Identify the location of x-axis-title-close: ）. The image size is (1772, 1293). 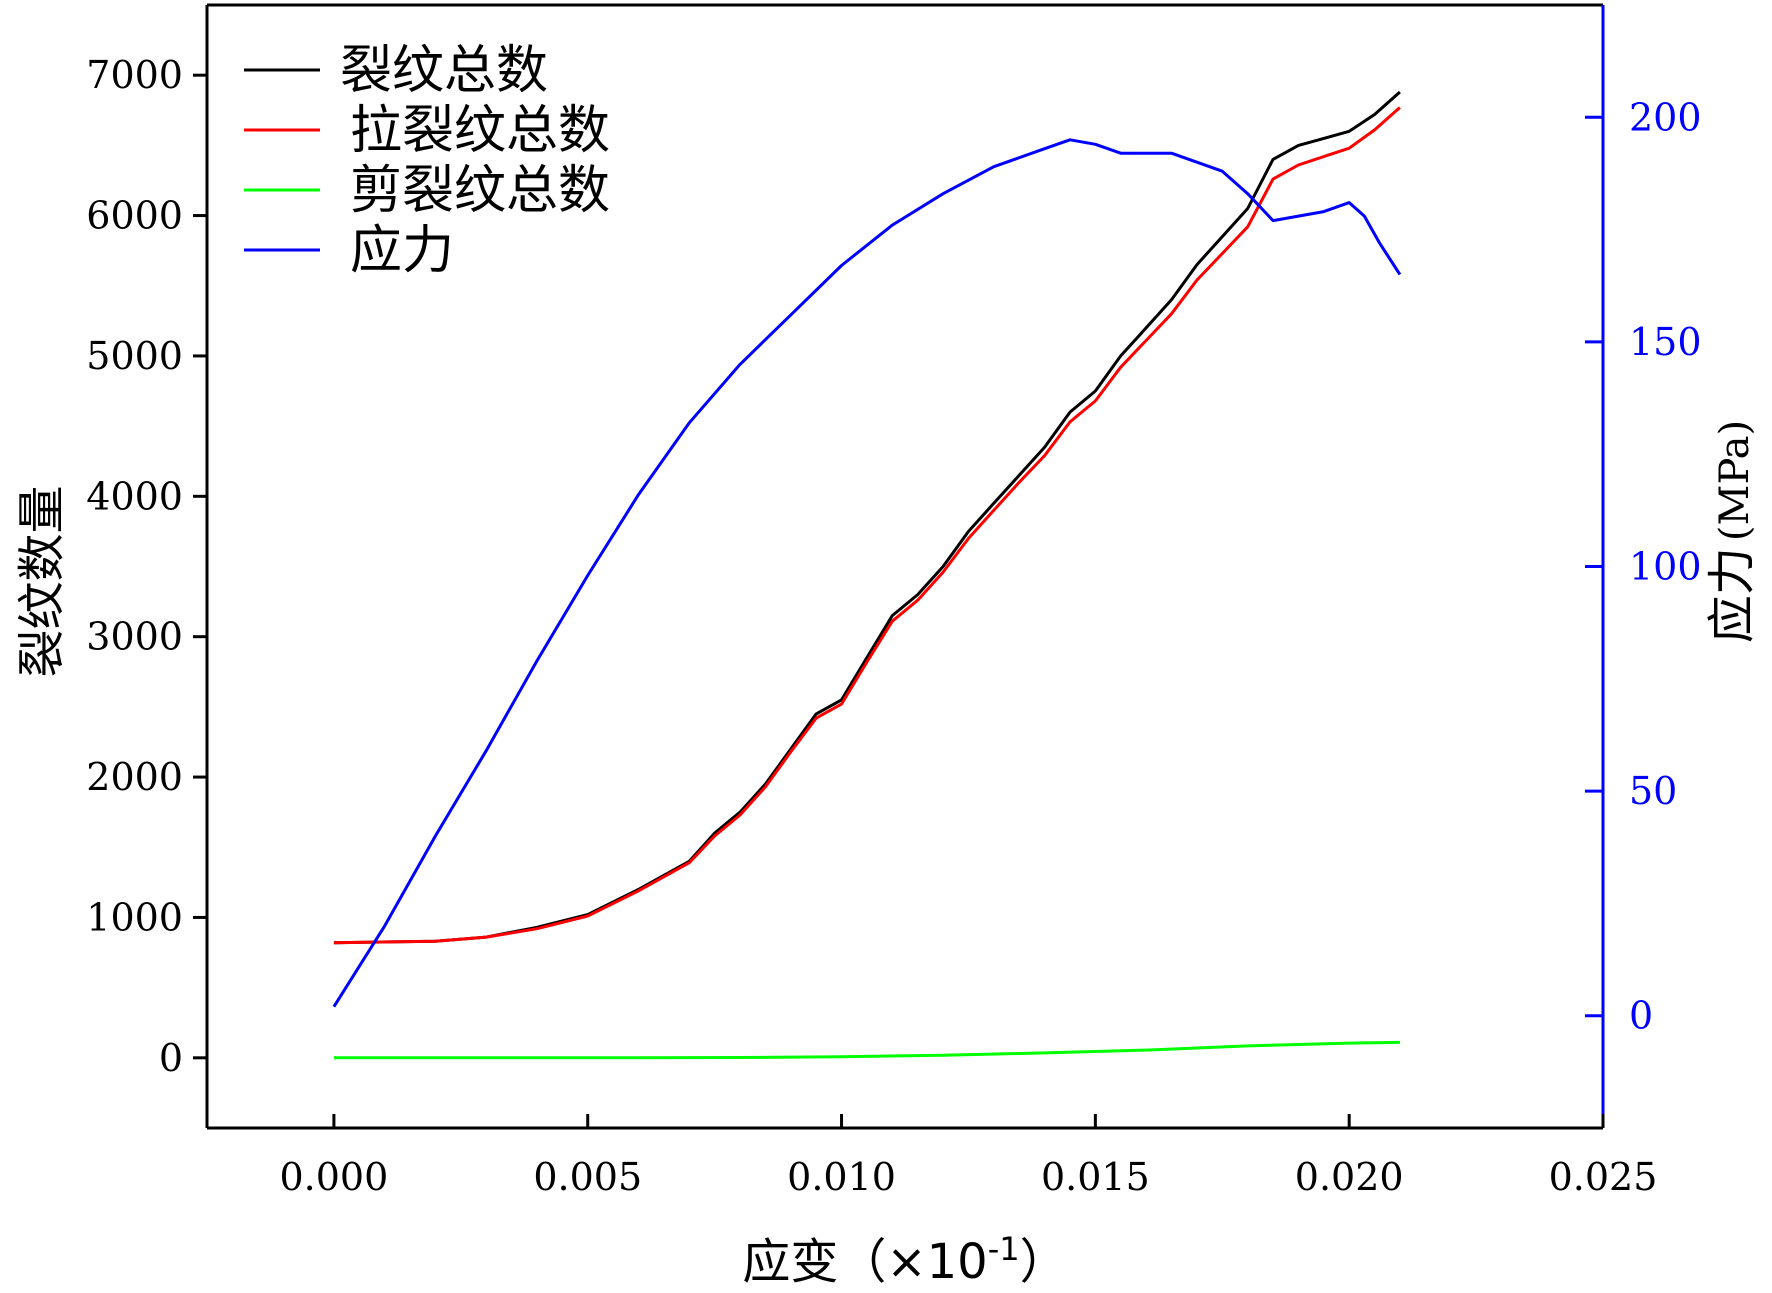
(1044, 1262).